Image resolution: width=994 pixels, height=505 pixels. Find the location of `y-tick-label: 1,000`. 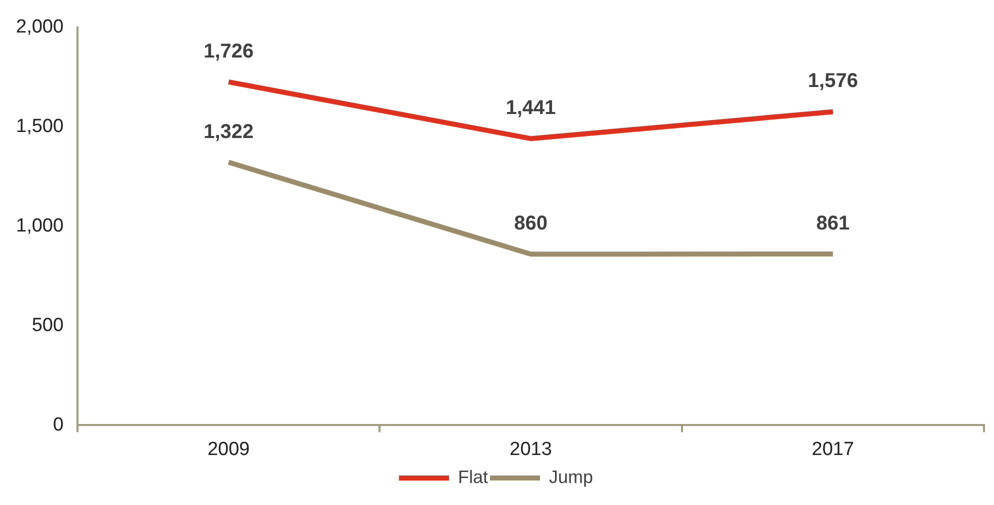

y-tick-label: 1,000 is located at coordinates (40, 226).